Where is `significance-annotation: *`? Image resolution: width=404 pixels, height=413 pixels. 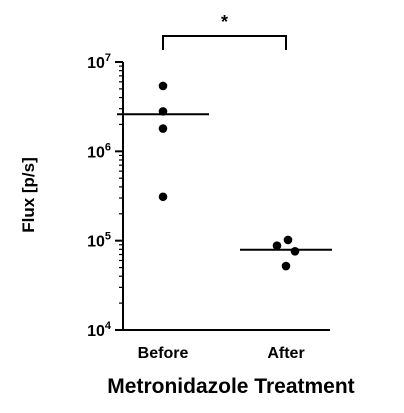
significance-annotation: * is located at coordinates (224, 31).